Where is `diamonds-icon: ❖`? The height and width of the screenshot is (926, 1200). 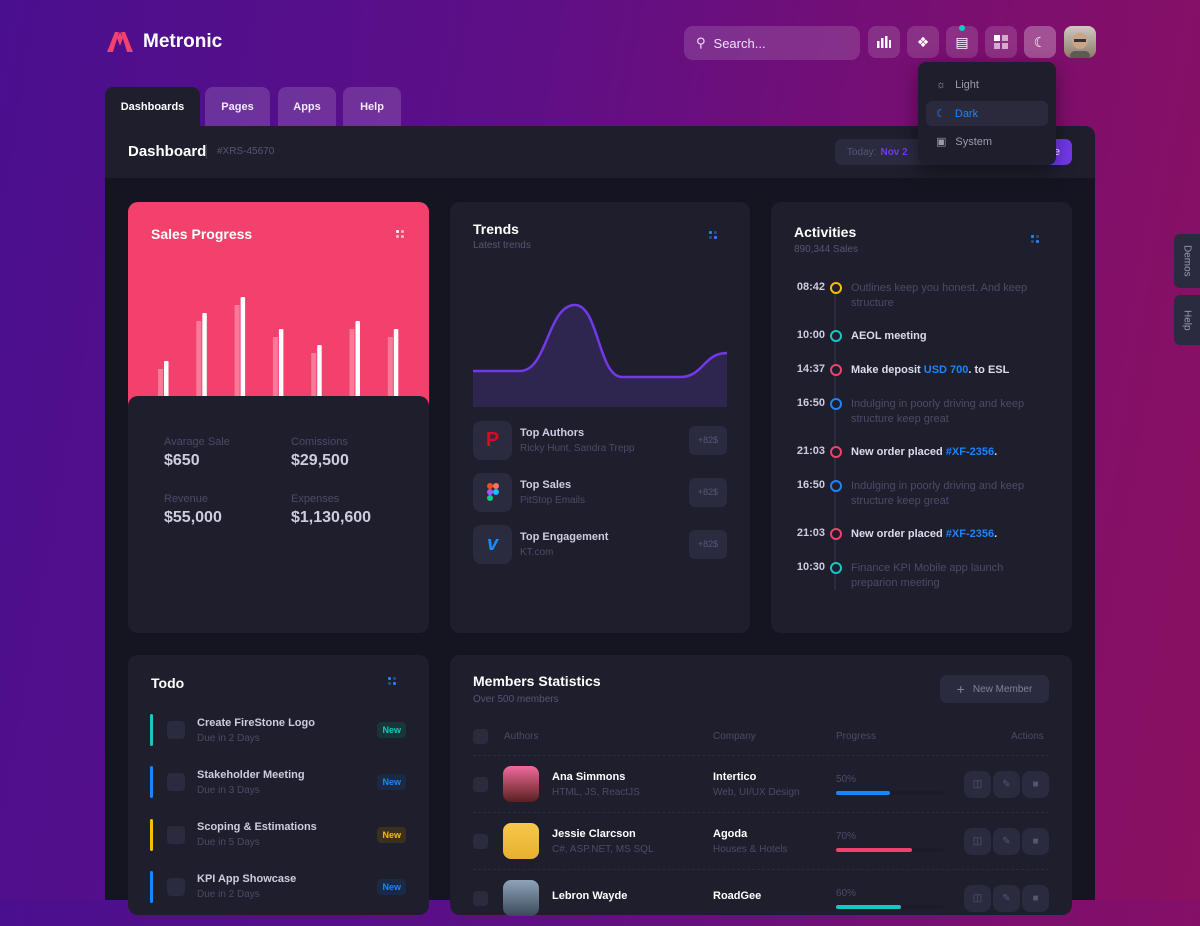 diamonds-icon: ❖ is located at coordinates (923, 42).